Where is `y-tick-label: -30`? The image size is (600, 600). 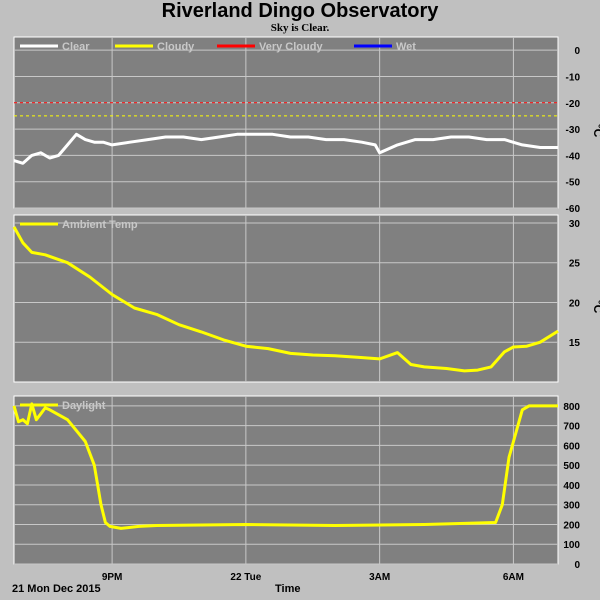 y-tick-label: -30 is located at coordinates (573, 130).